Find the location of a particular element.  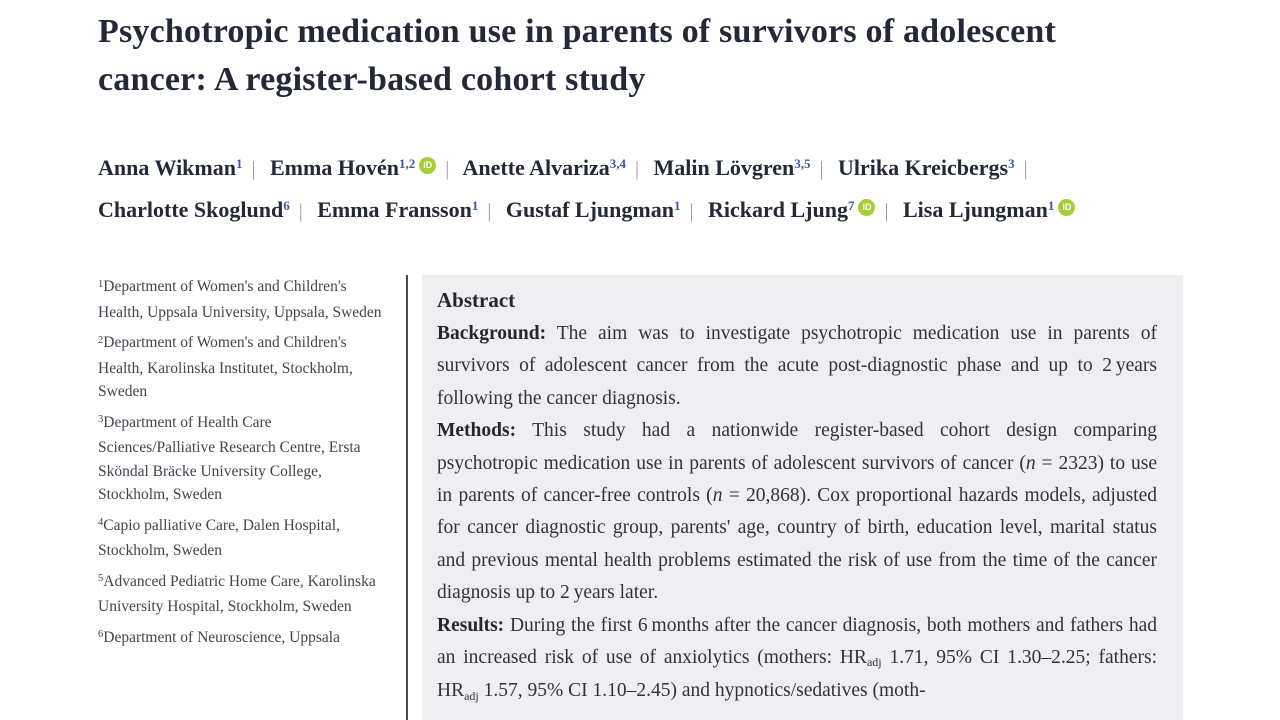

abstract-heading: Abstract is located at coordinates (476, 300).